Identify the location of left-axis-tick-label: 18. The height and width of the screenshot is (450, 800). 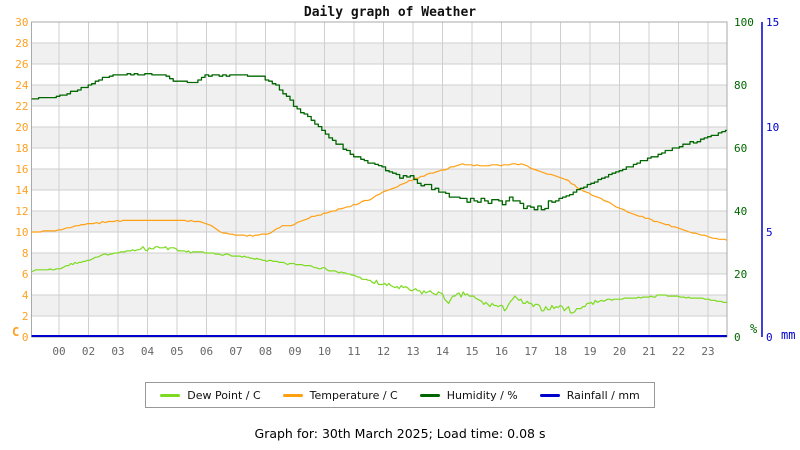
(21, 148).